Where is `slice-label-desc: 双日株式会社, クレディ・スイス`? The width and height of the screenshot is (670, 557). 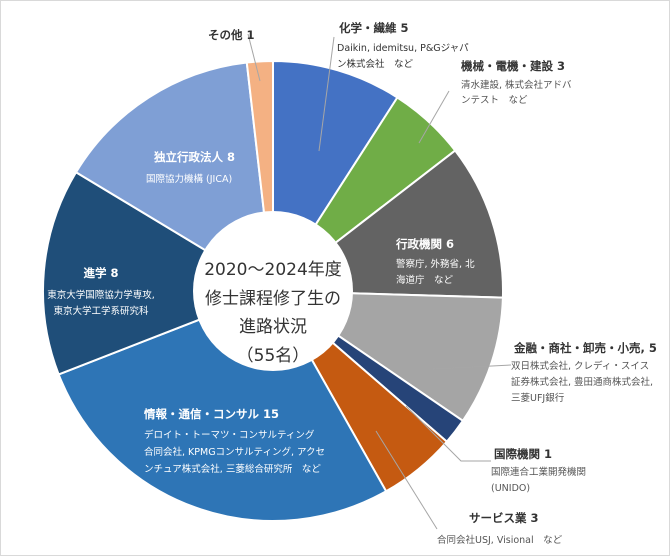
slice-label-desc: 双日株式会社, クレディ・スイス is located at coordinates (580, 366).